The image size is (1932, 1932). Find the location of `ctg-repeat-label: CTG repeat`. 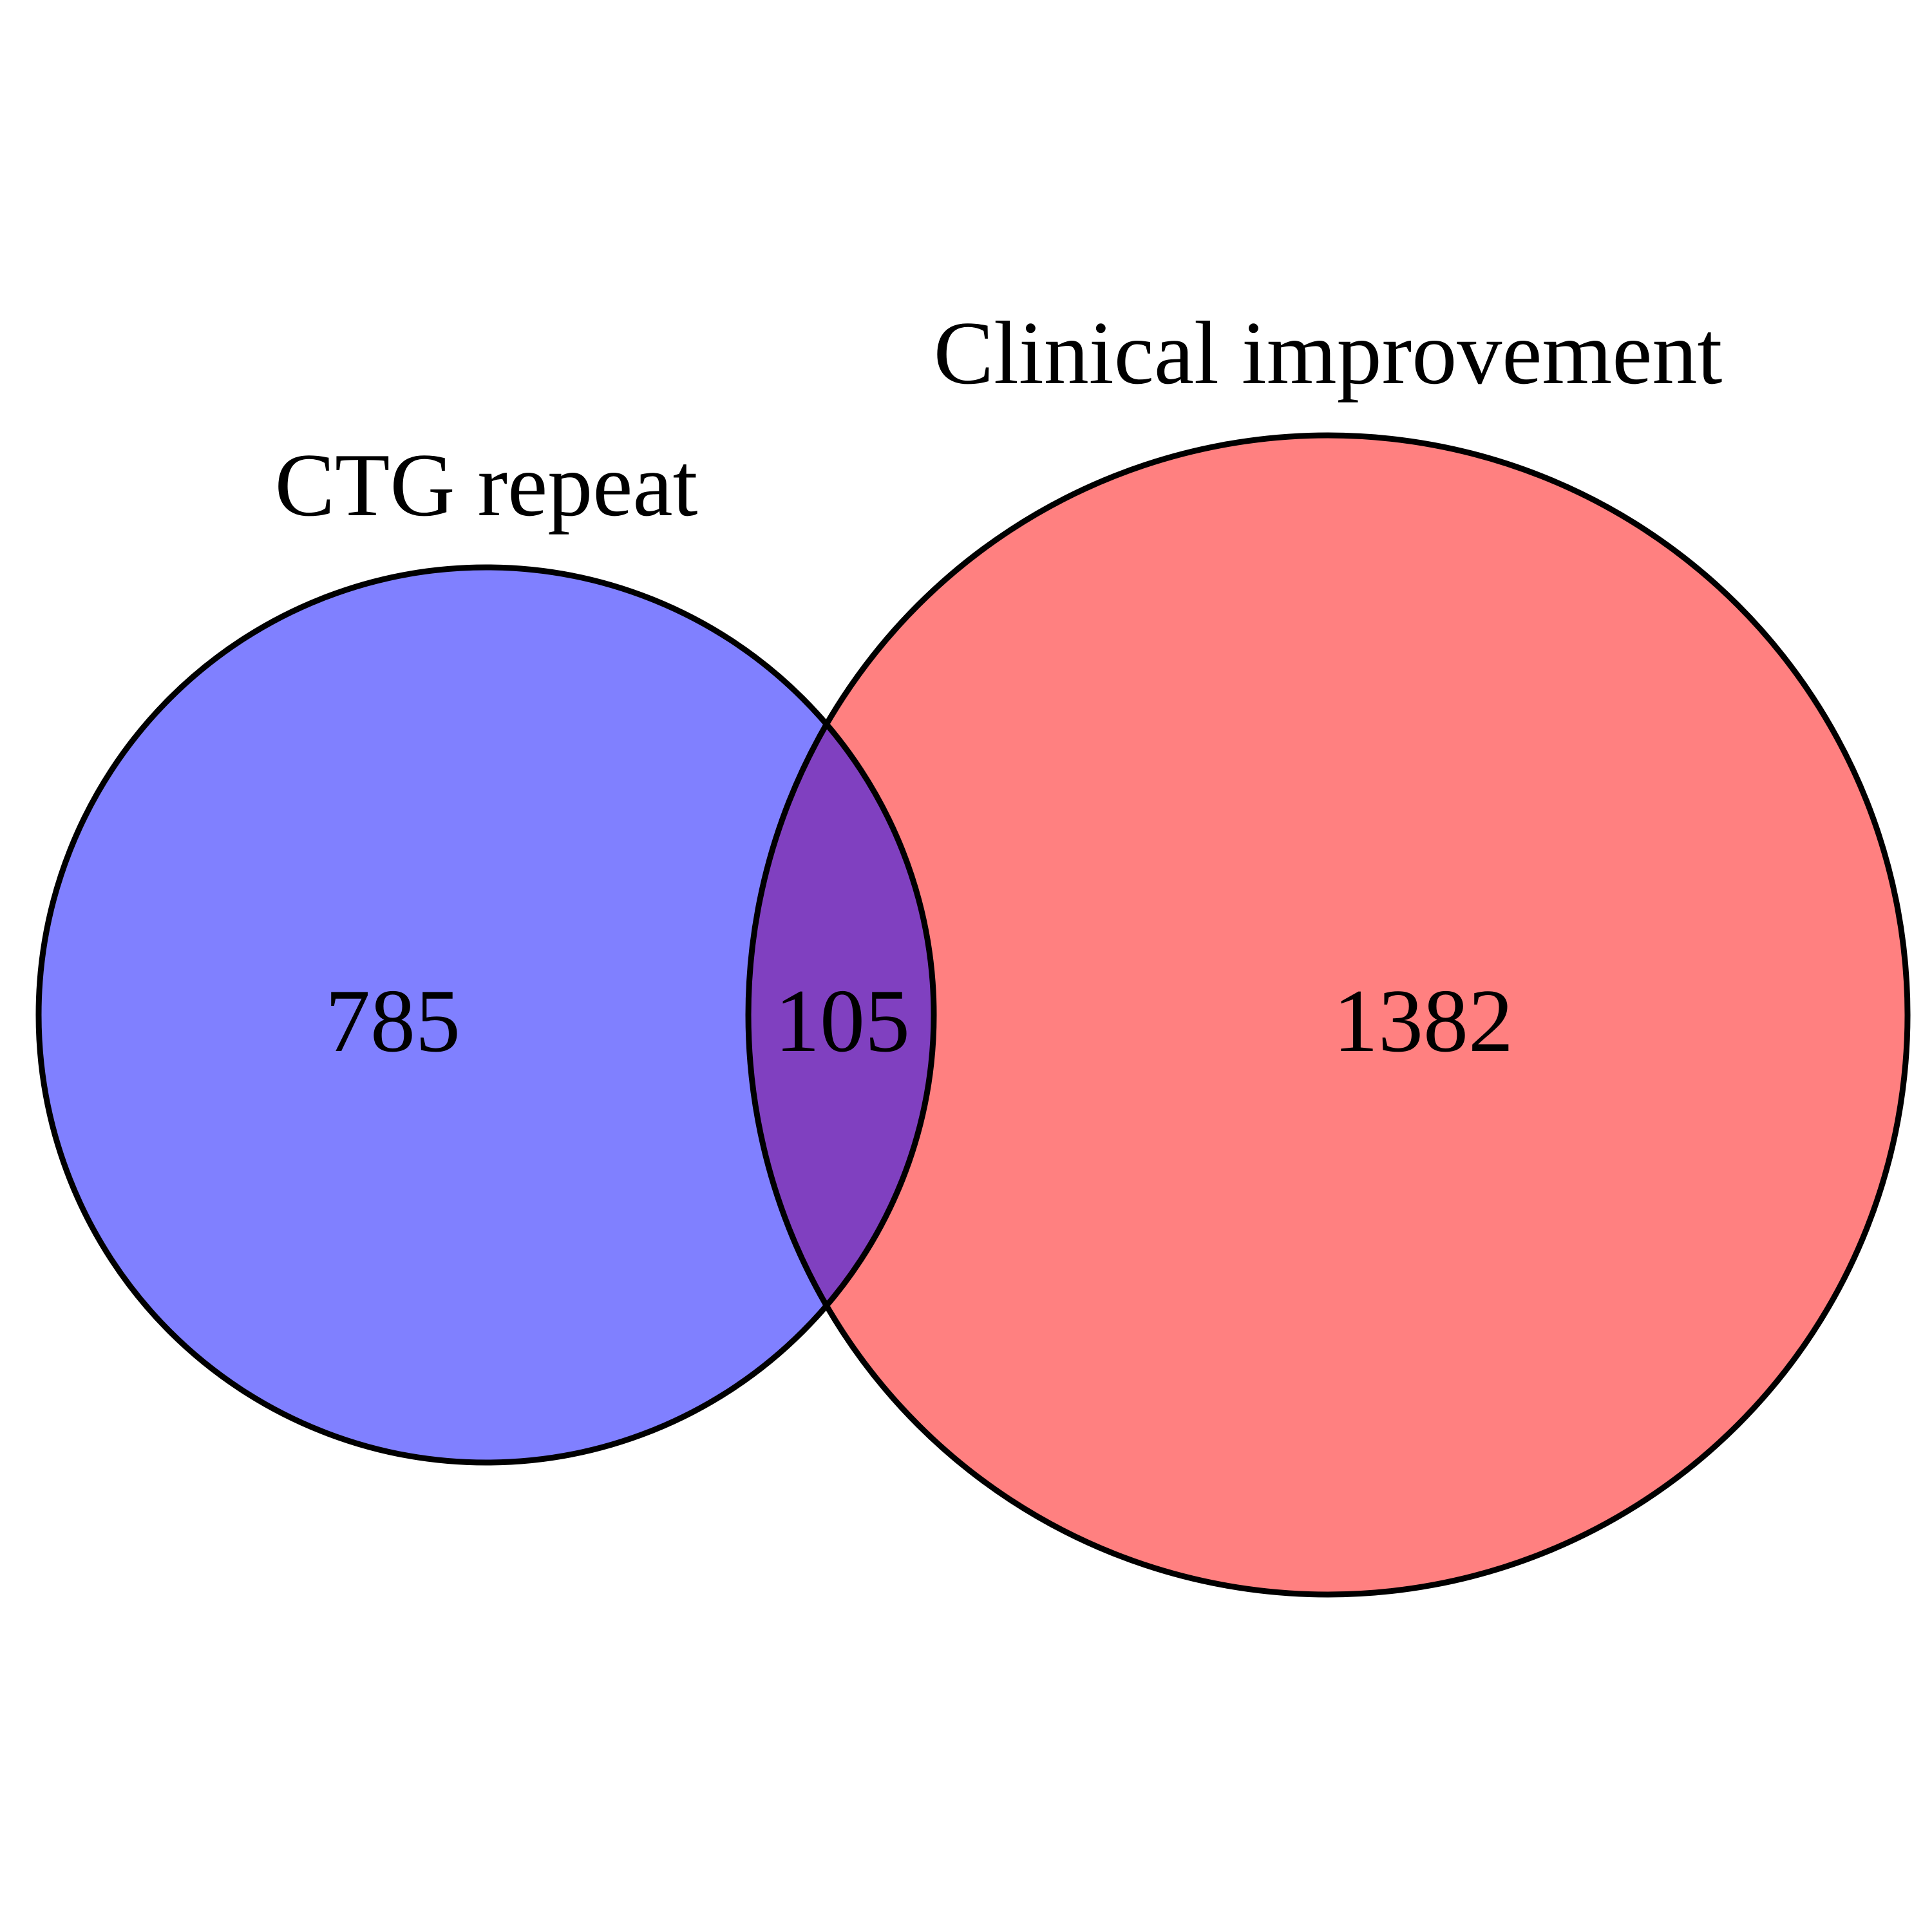

ctg-repeat-label: CTG repeat is located at coordinates (486, 485).